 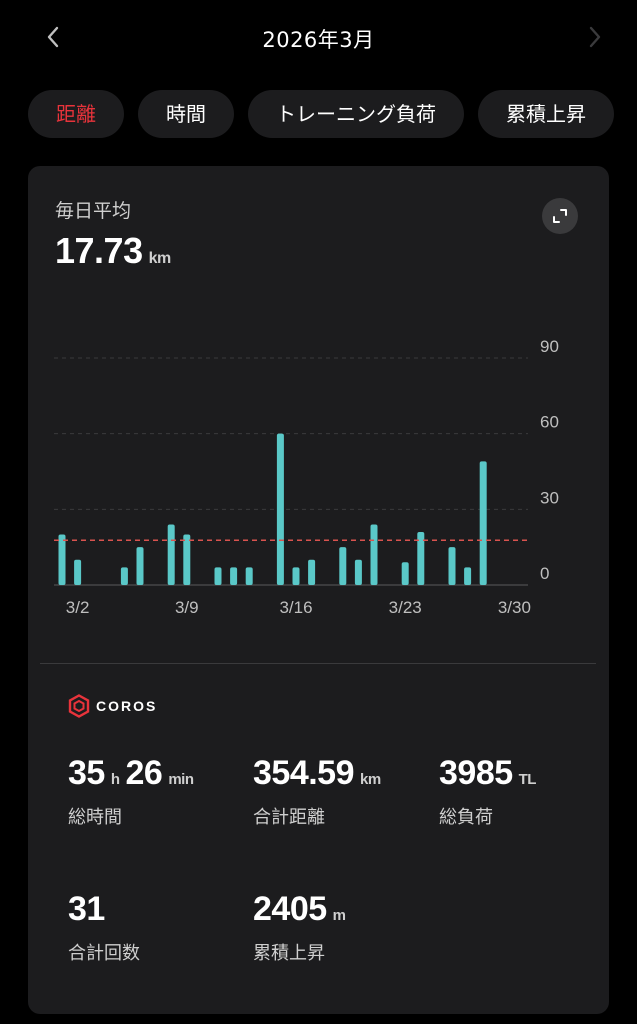 I want to click on average-number: 17.73, so click(x=99, y=250).